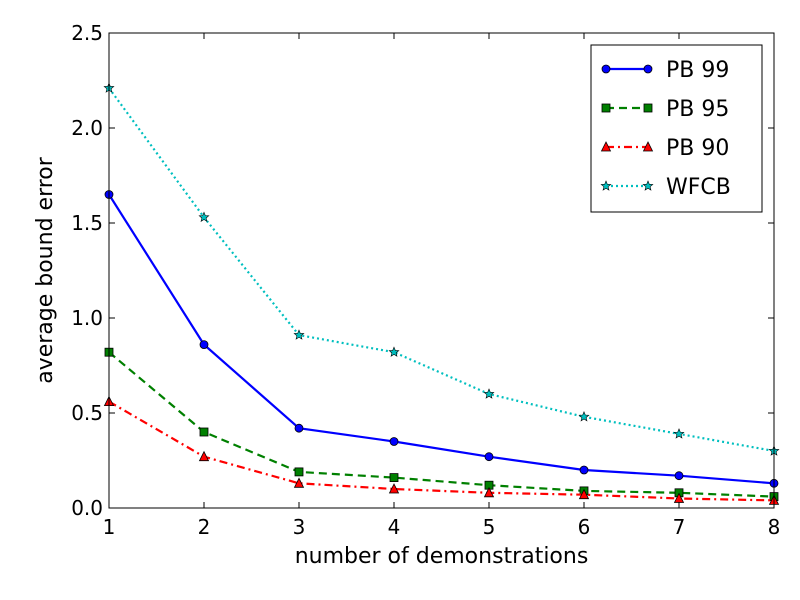 This screenshot has height=600, width=800. I want to click on legend-entry-wfcb: WFCB, so click(665, 187).